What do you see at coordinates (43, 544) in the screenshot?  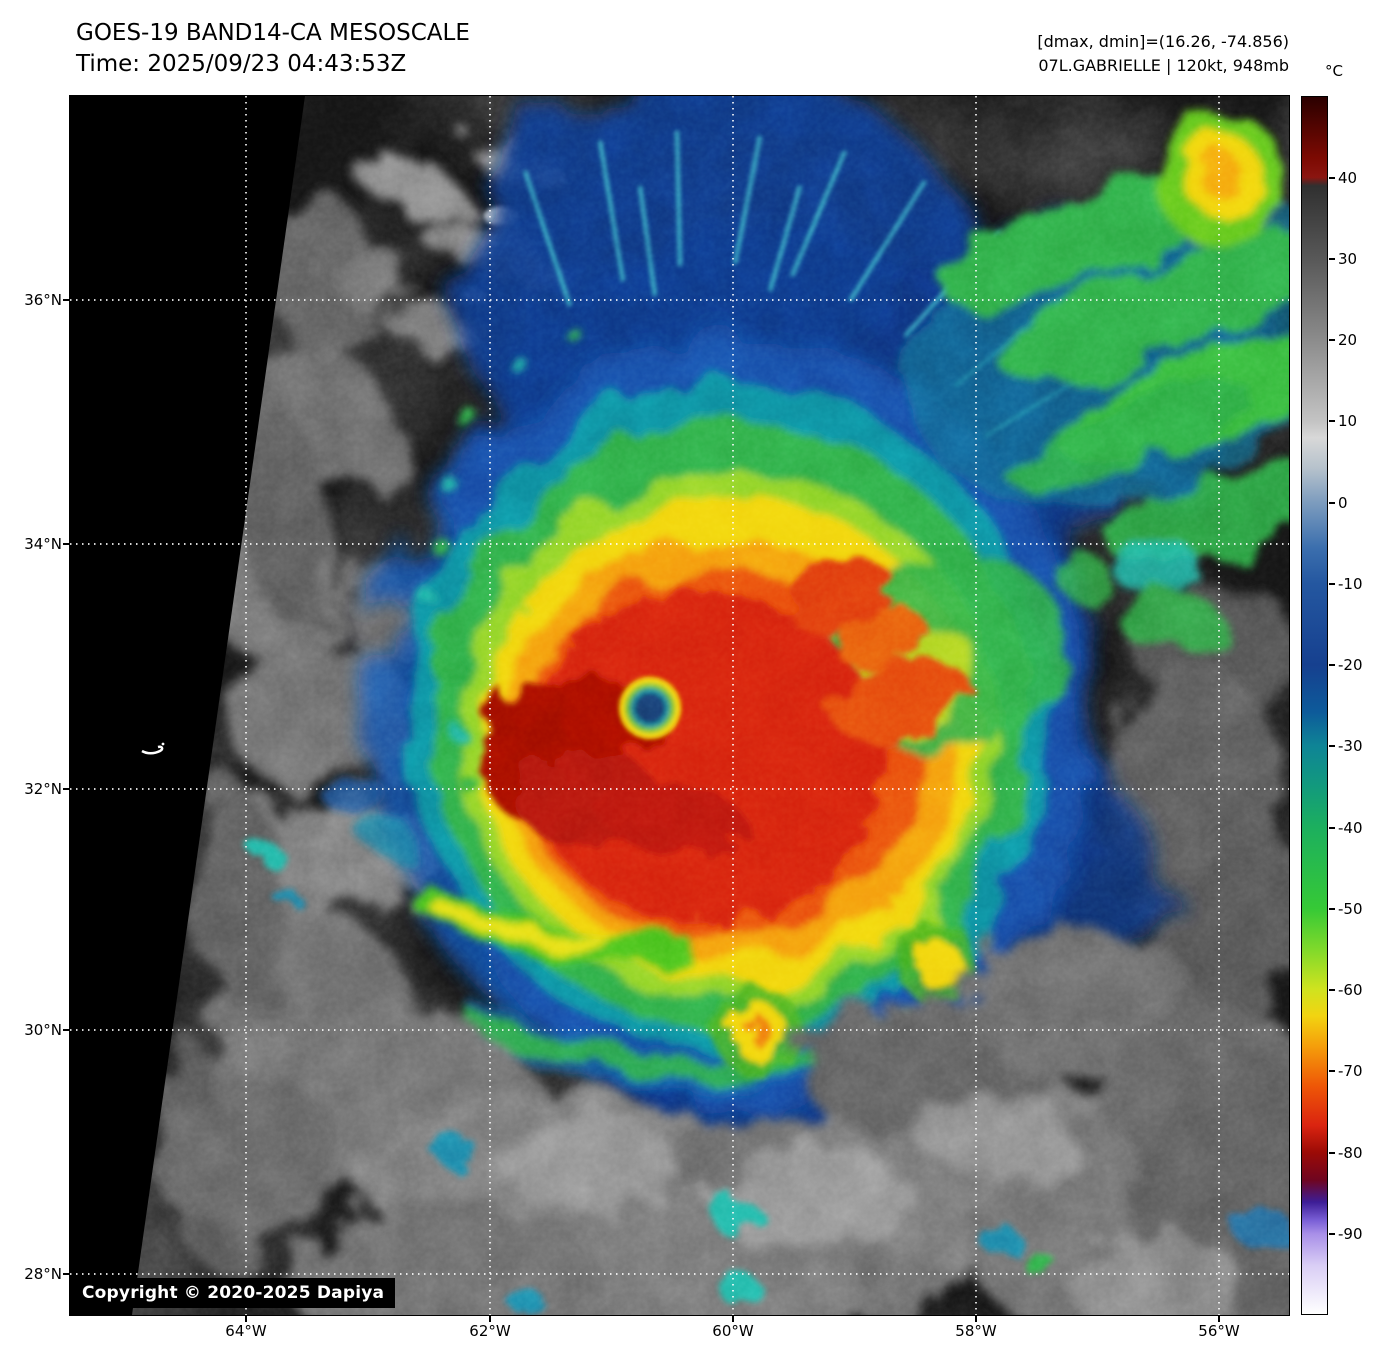 I see `lat-label-34n: 34°N` at bounding box center [43, 544].